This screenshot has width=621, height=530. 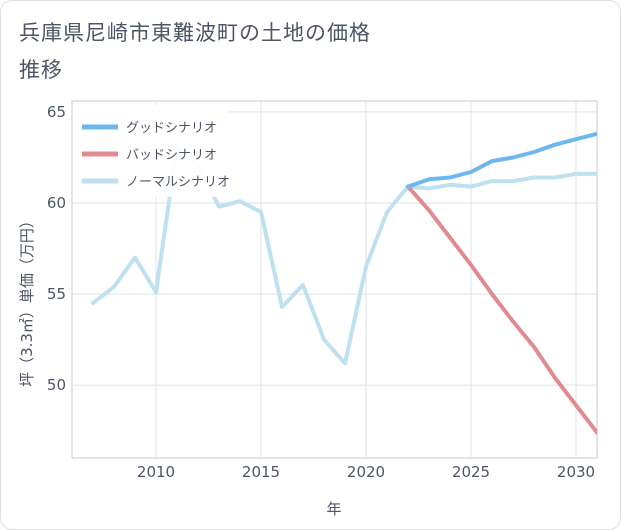 I want to click on y-axis-label: 坪（3.3㎡）単価（万円）, so click(x=27, y=300).